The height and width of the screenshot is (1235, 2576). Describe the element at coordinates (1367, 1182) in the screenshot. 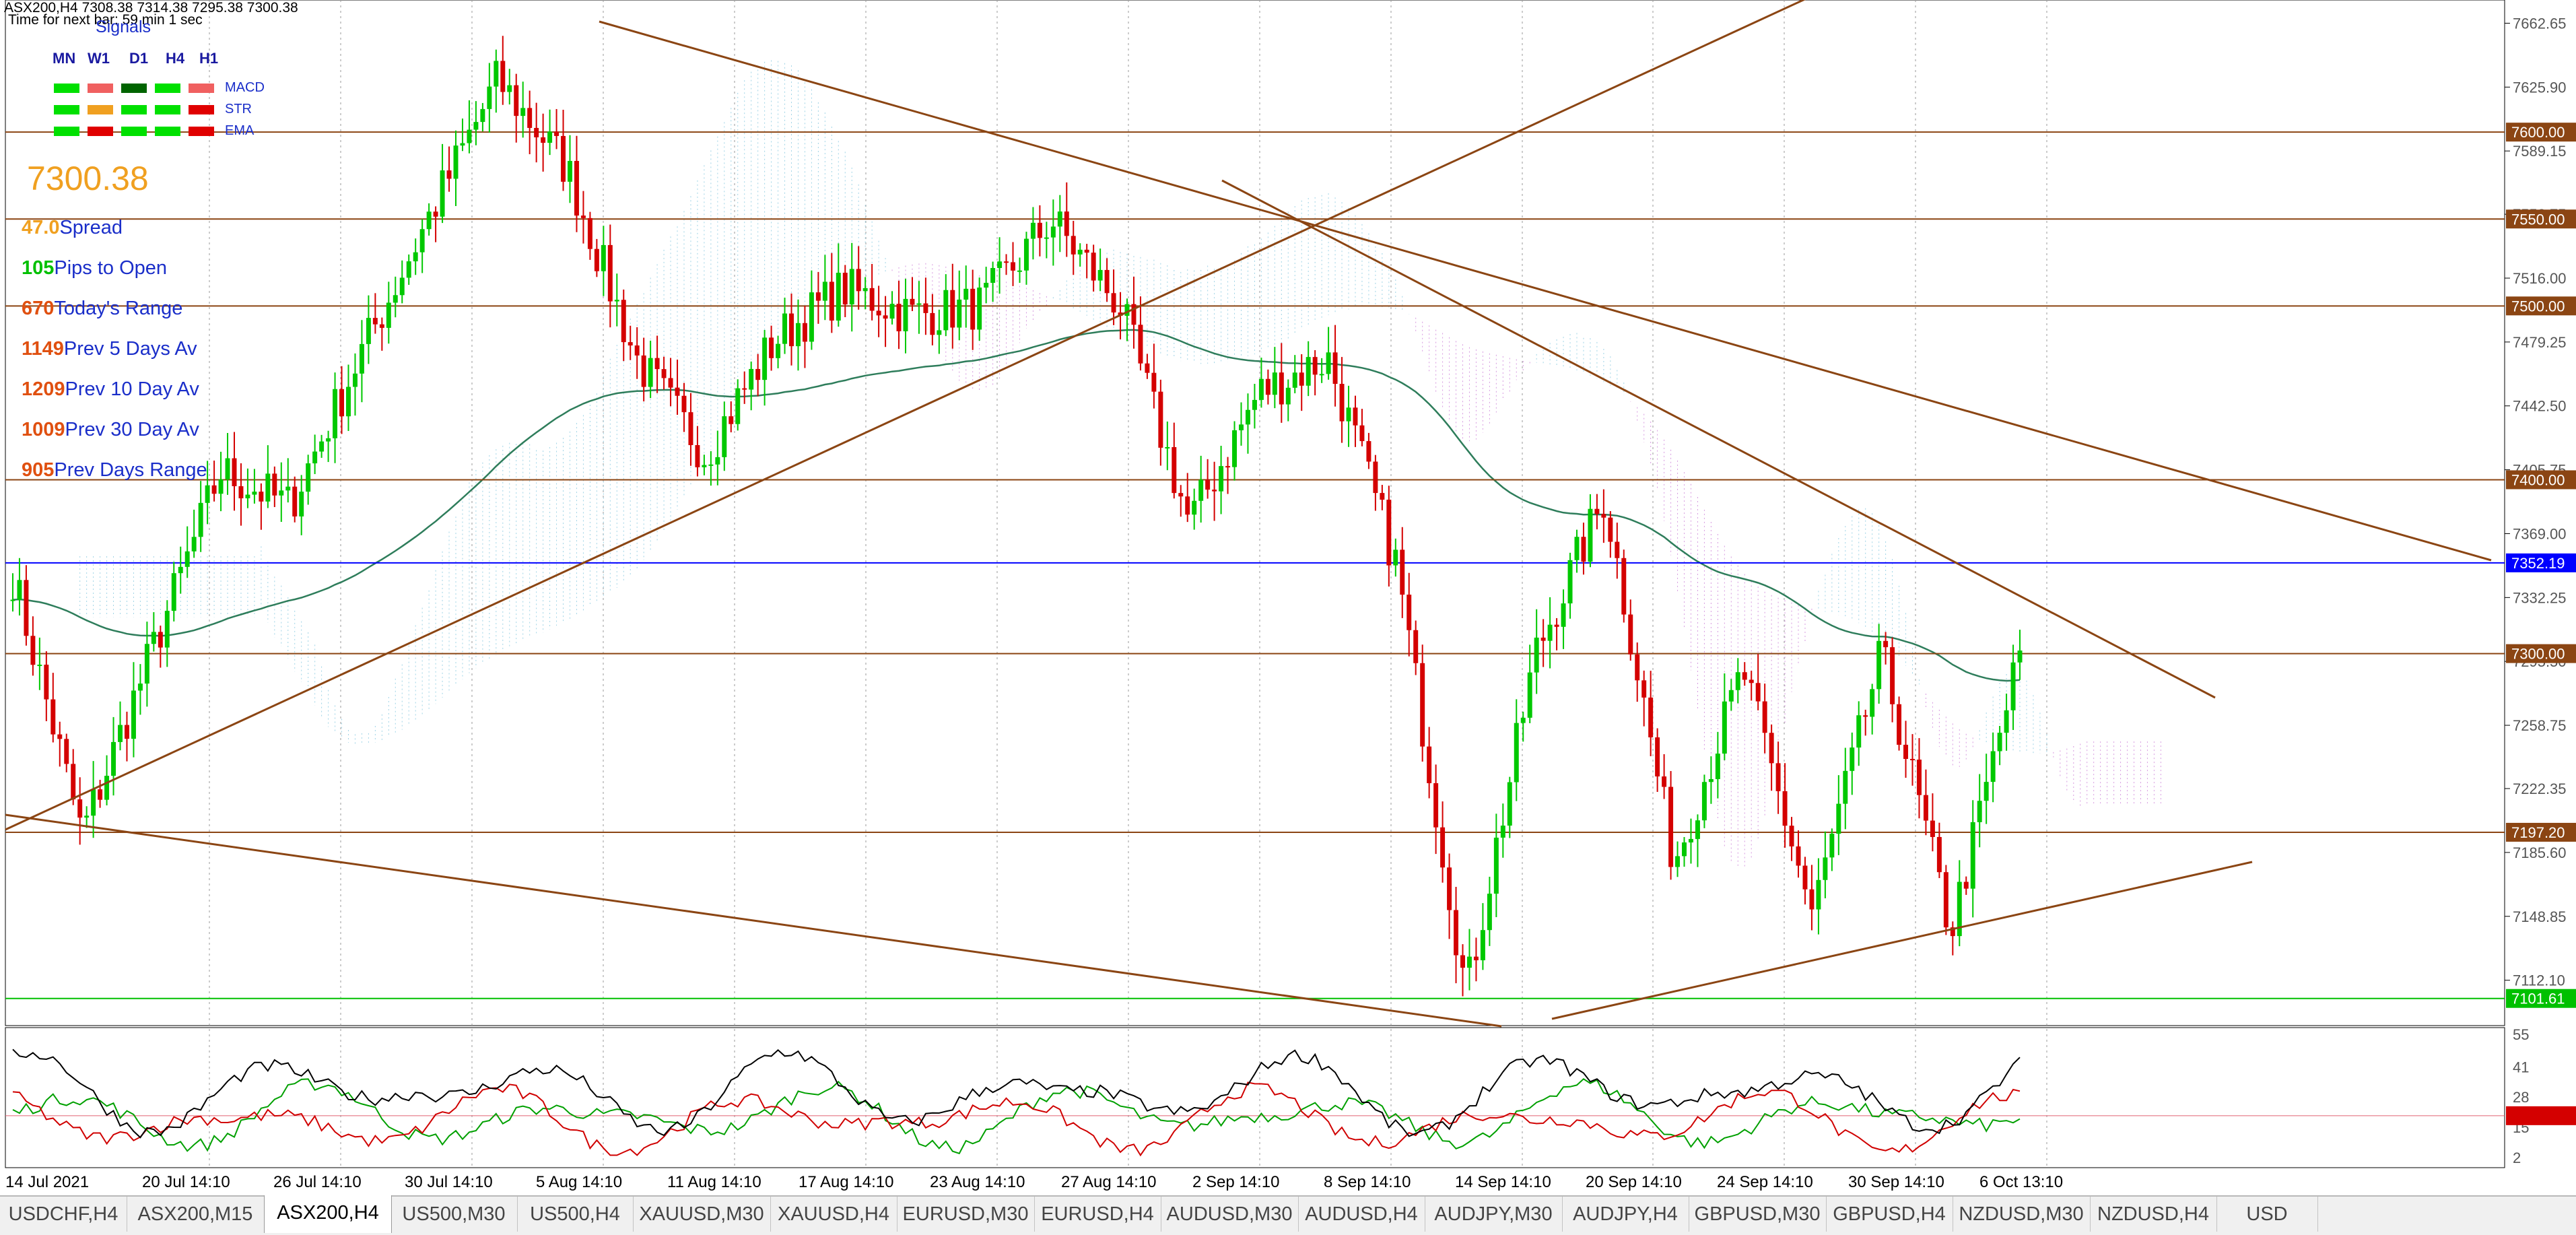

I see `x-tick-label: 8 Sep 14:10` at that location.